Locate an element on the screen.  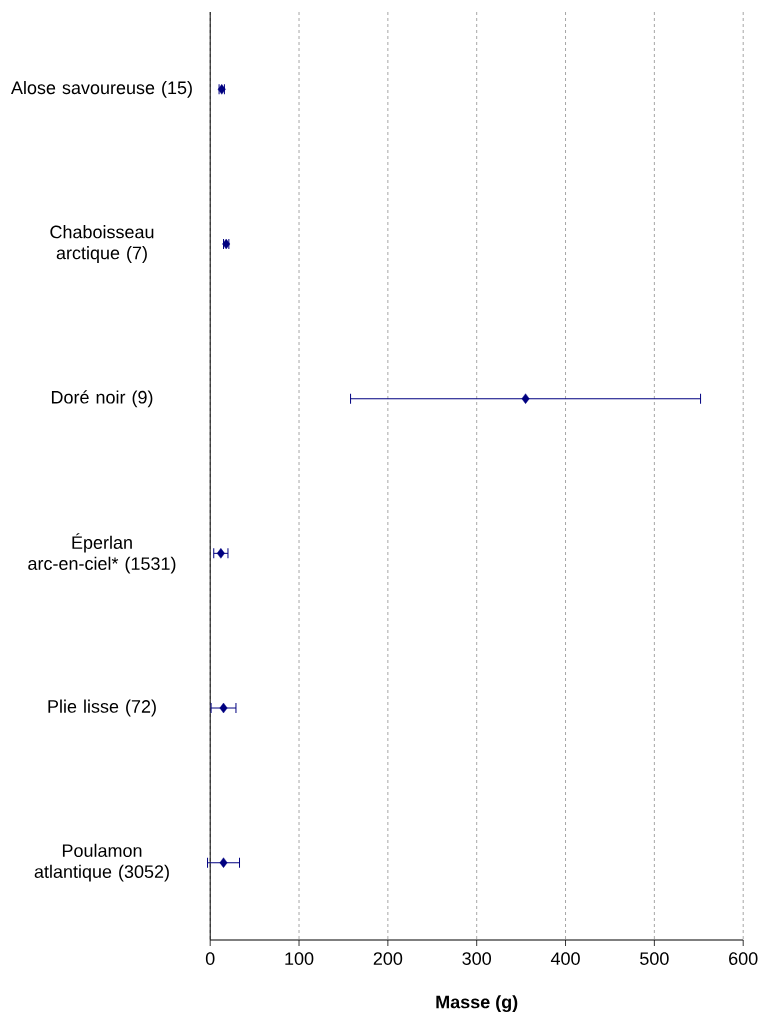
x-tick-label: 200 is located at coordinates (388, 958).